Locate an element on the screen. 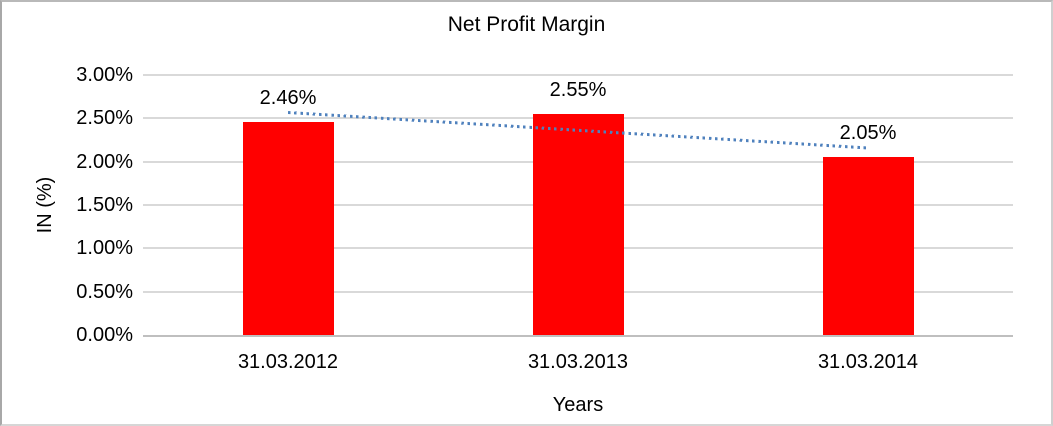 This screenshot has width=1053, height=426. y-tick-label: 2.50% is located at coordinates (104, 118).